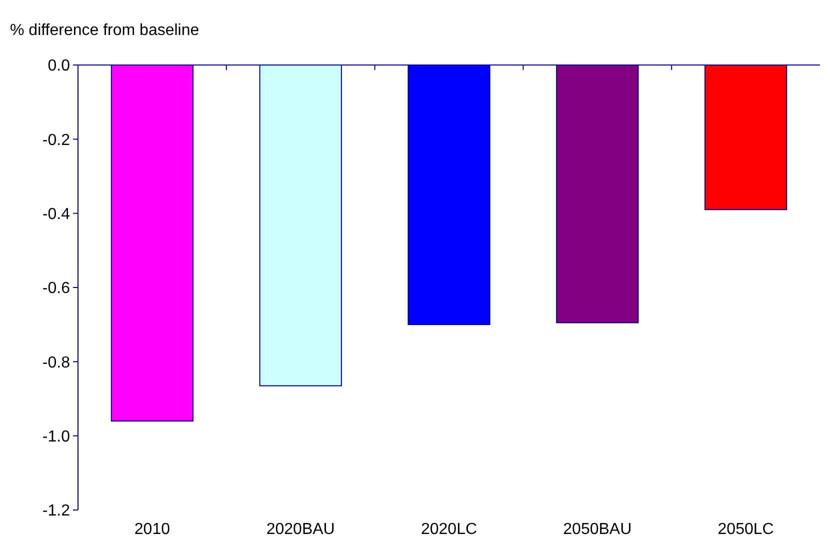 The image size is (830, 556). What do you see at coordinates (56, 214) in the screenshot?
I see `y-tick-label: -0.4` at bounding box center [56, 214].